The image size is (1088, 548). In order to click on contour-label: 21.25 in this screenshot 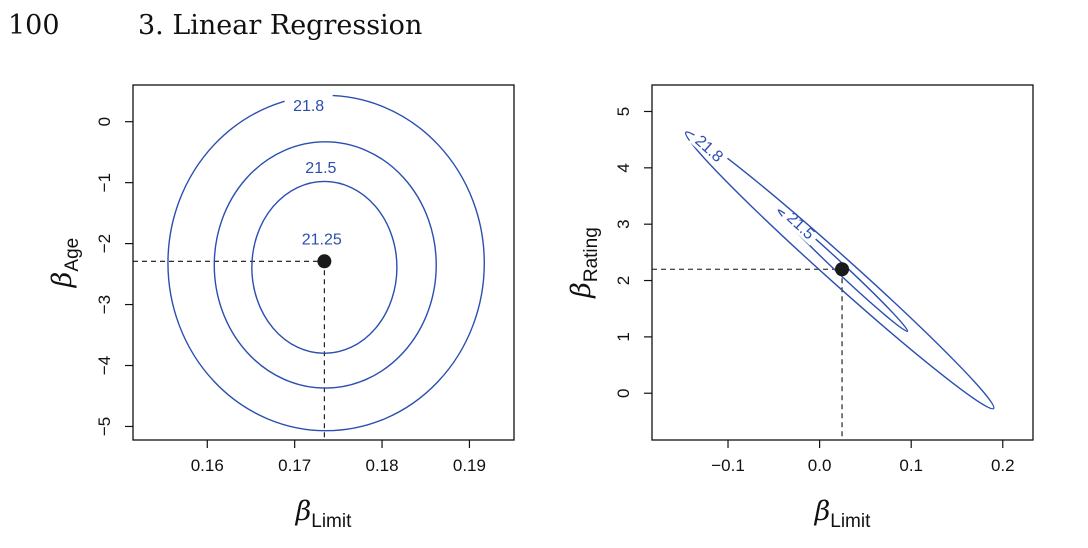, I will do `click(322, 240)`.